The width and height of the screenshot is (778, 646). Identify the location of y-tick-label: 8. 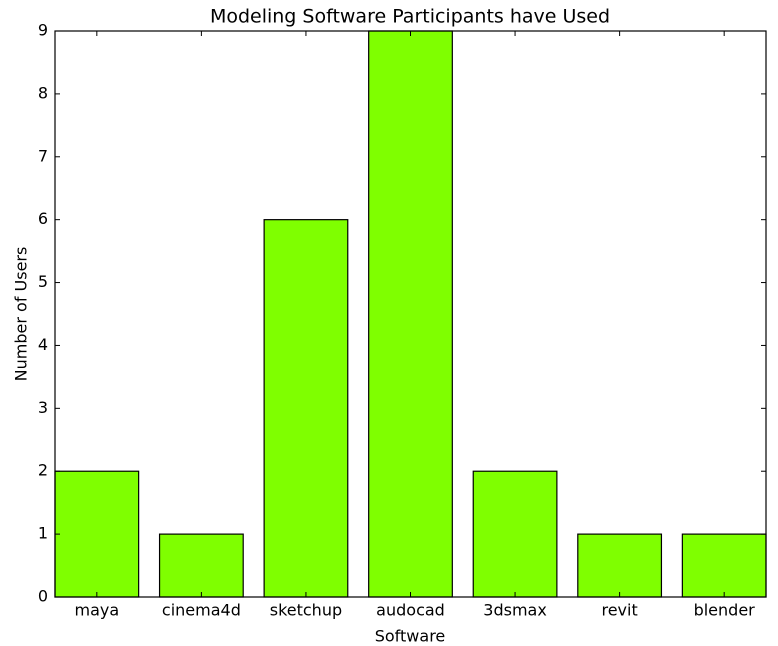
(43, 92).